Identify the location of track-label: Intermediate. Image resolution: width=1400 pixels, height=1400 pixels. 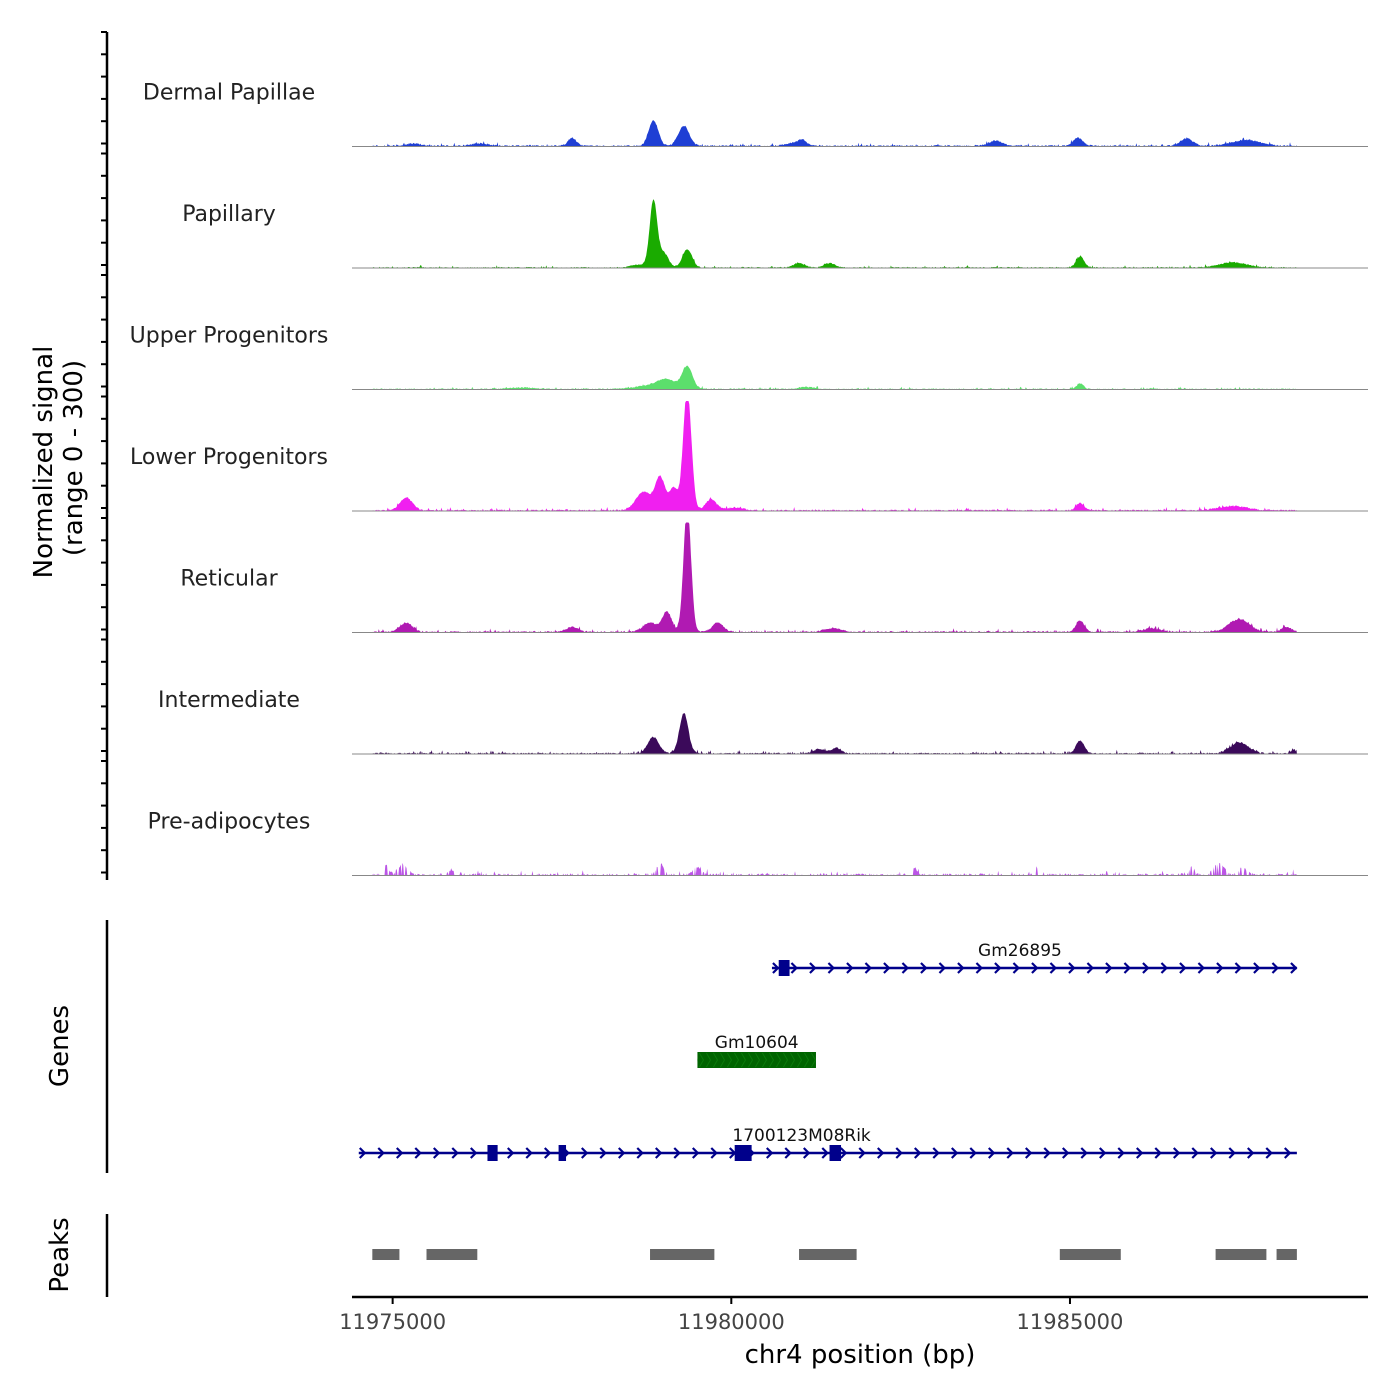
(229, 700).